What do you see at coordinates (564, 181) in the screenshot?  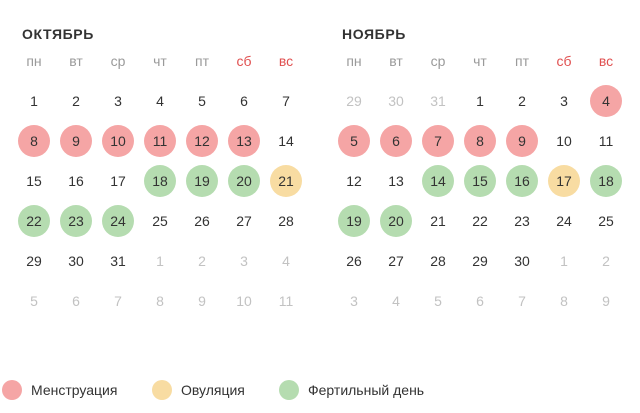 I see `ovulation-day: 17` at bounding box center [564, 181].